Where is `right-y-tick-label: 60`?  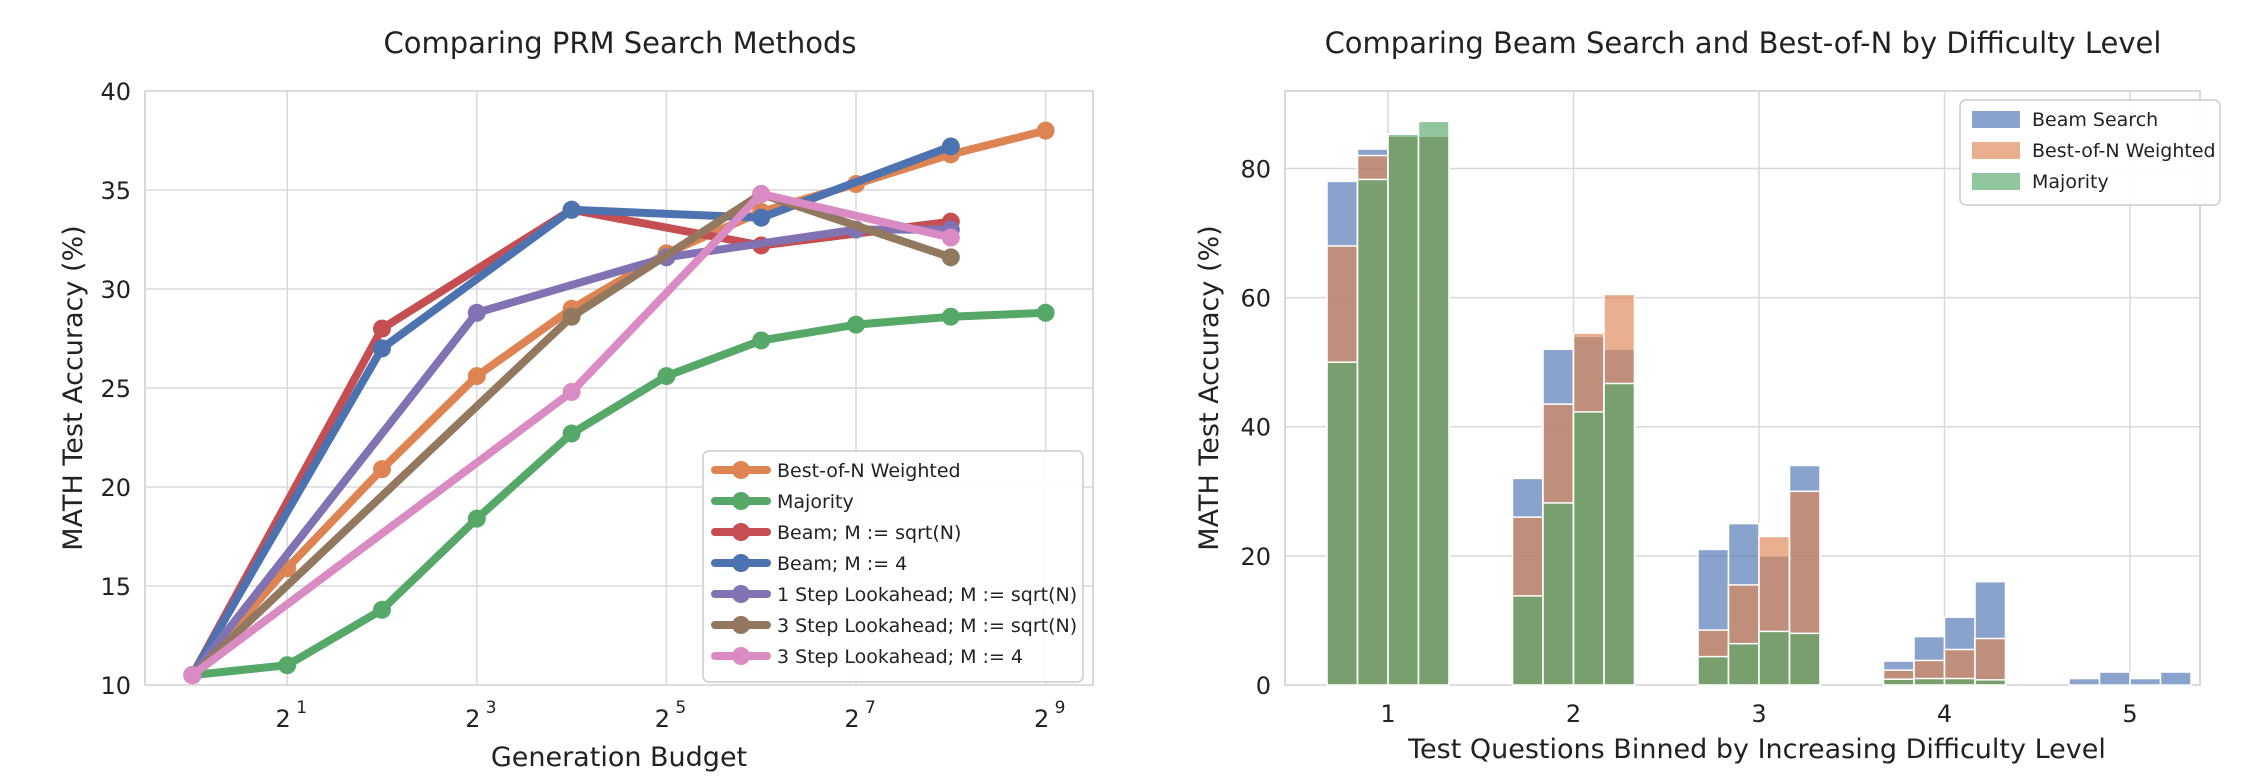
right-y-tick-label: 60 is located at coordinates (1255, 299).